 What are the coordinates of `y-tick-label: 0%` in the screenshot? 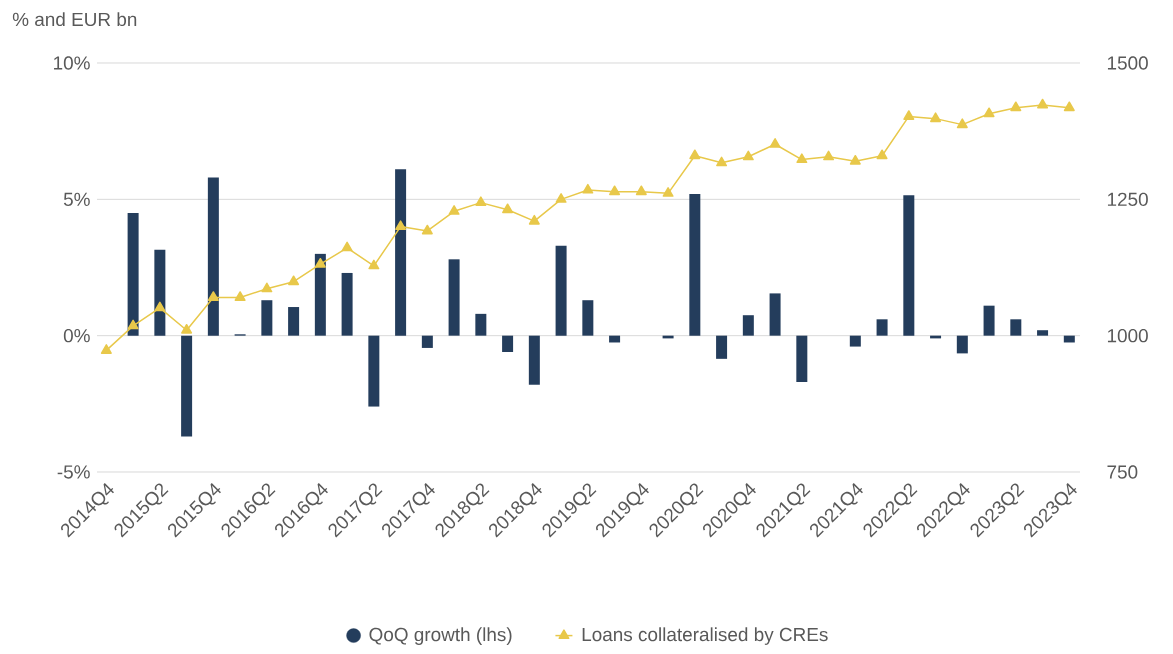 It's located at (76, 335).